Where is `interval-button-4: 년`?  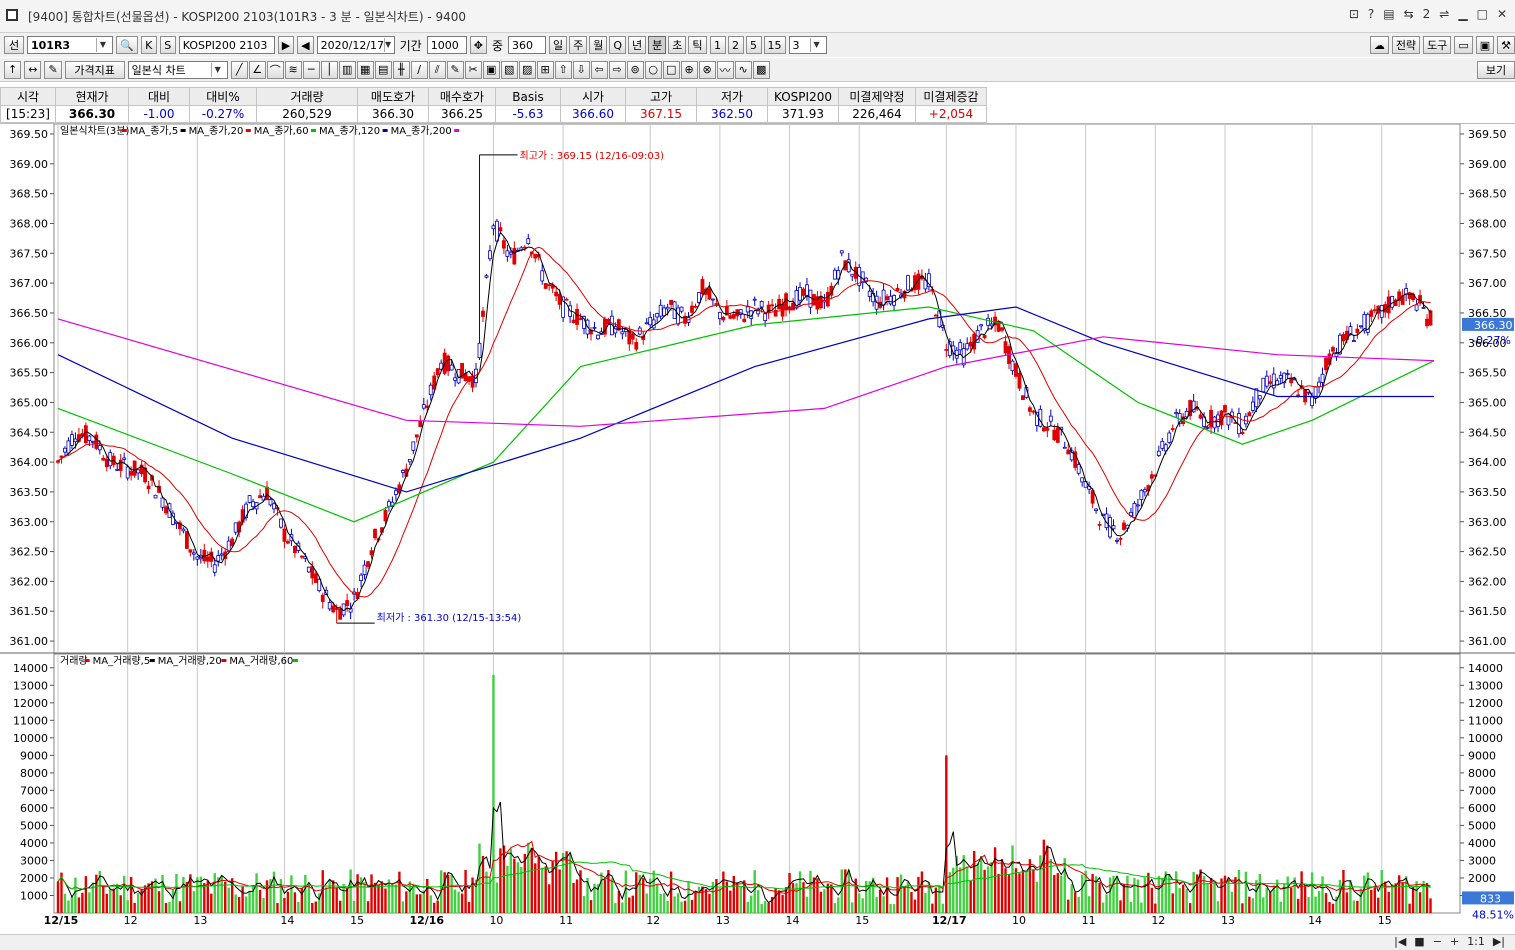 interval-button-4: 년 is located at coordinates (637, 45).